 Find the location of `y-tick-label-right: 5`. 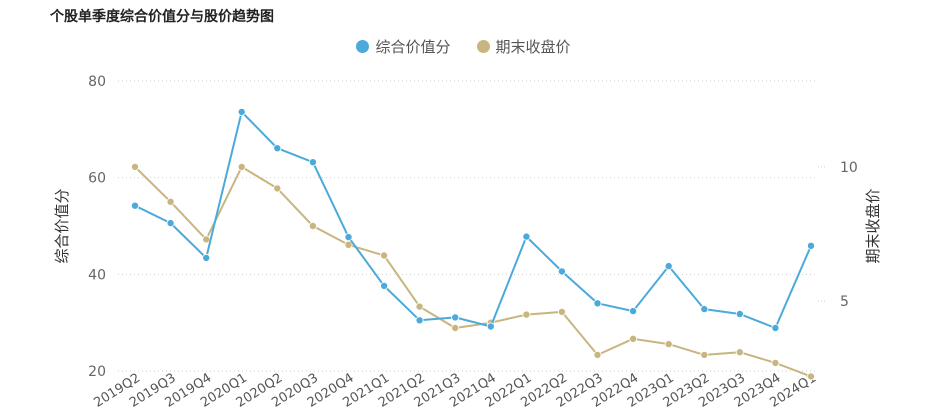

y-tick-label-right: 5 is located at coordinates (844, 302).